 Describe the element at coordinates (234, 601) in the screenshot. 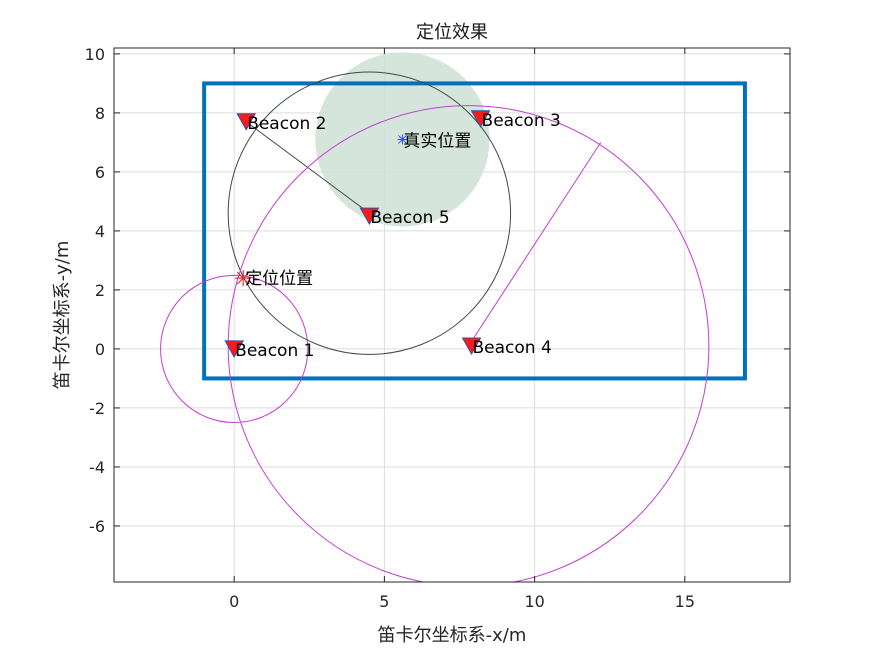

I see `x-tick-label: 0` at that location.